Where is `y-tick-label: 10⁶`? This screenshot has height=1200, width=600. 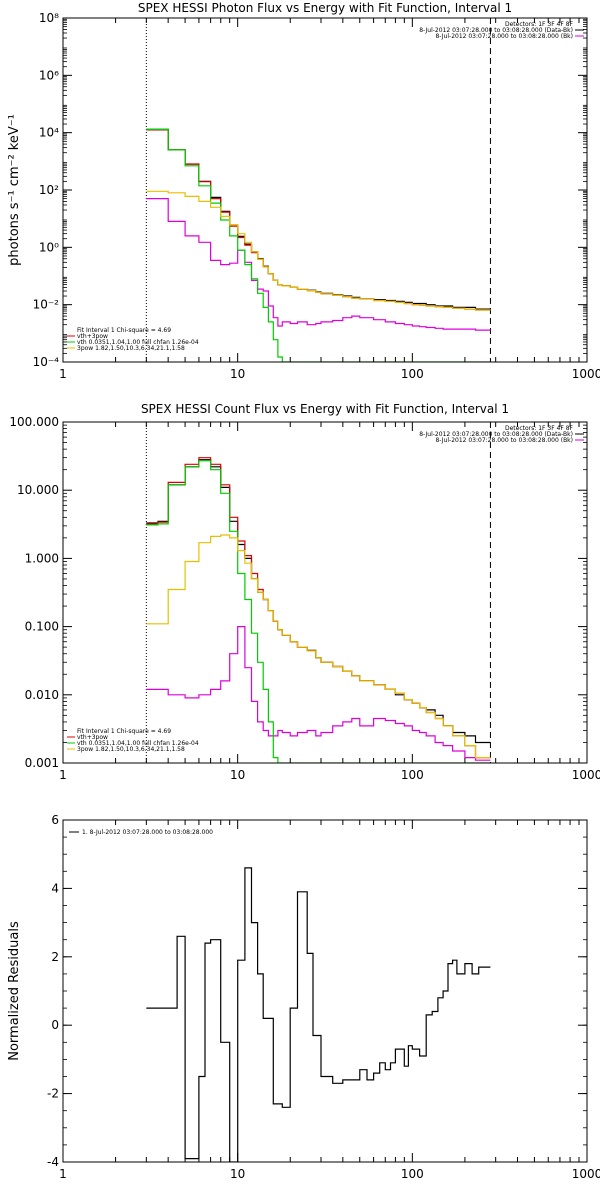
y-tick-label: 10⁶ is located at coordinates (49, 75).